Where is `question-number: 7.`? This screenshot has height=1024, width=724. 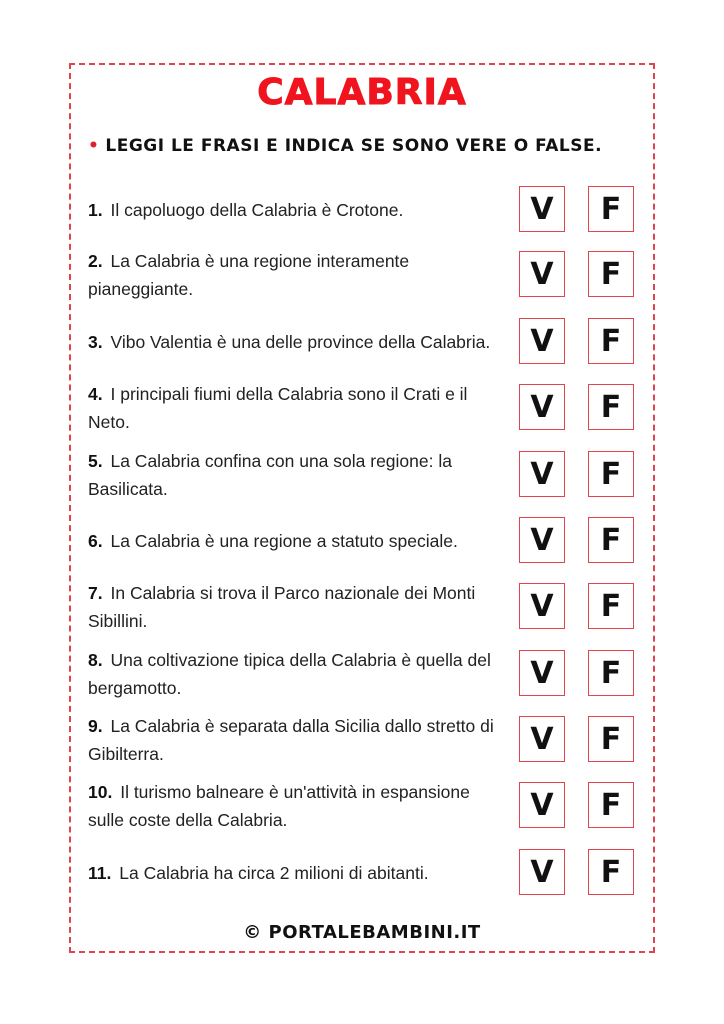
question-number: 7. is located at coordinates (95, 593).